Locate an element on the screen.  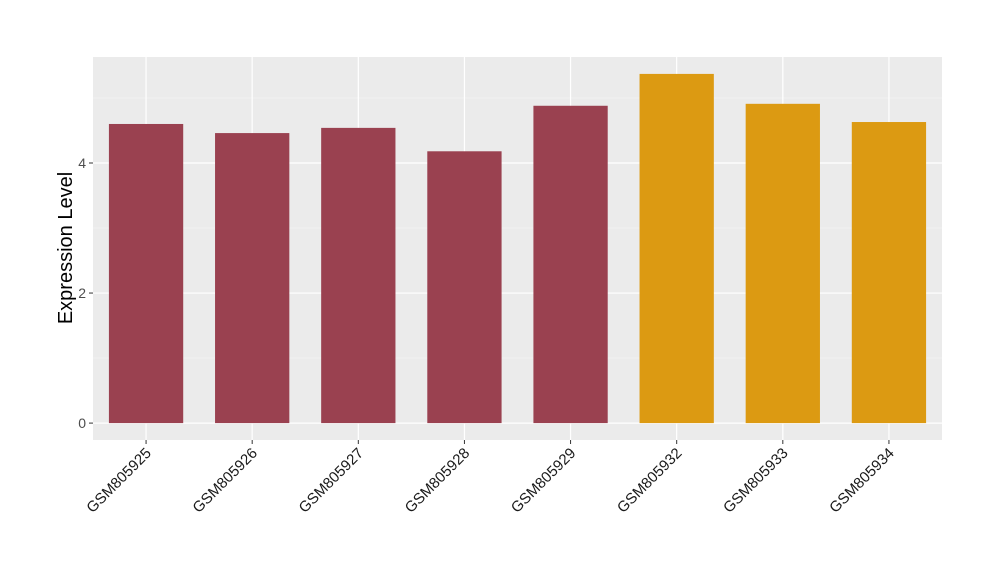
bar-GSM805925 is located at coordinates (146, 273).